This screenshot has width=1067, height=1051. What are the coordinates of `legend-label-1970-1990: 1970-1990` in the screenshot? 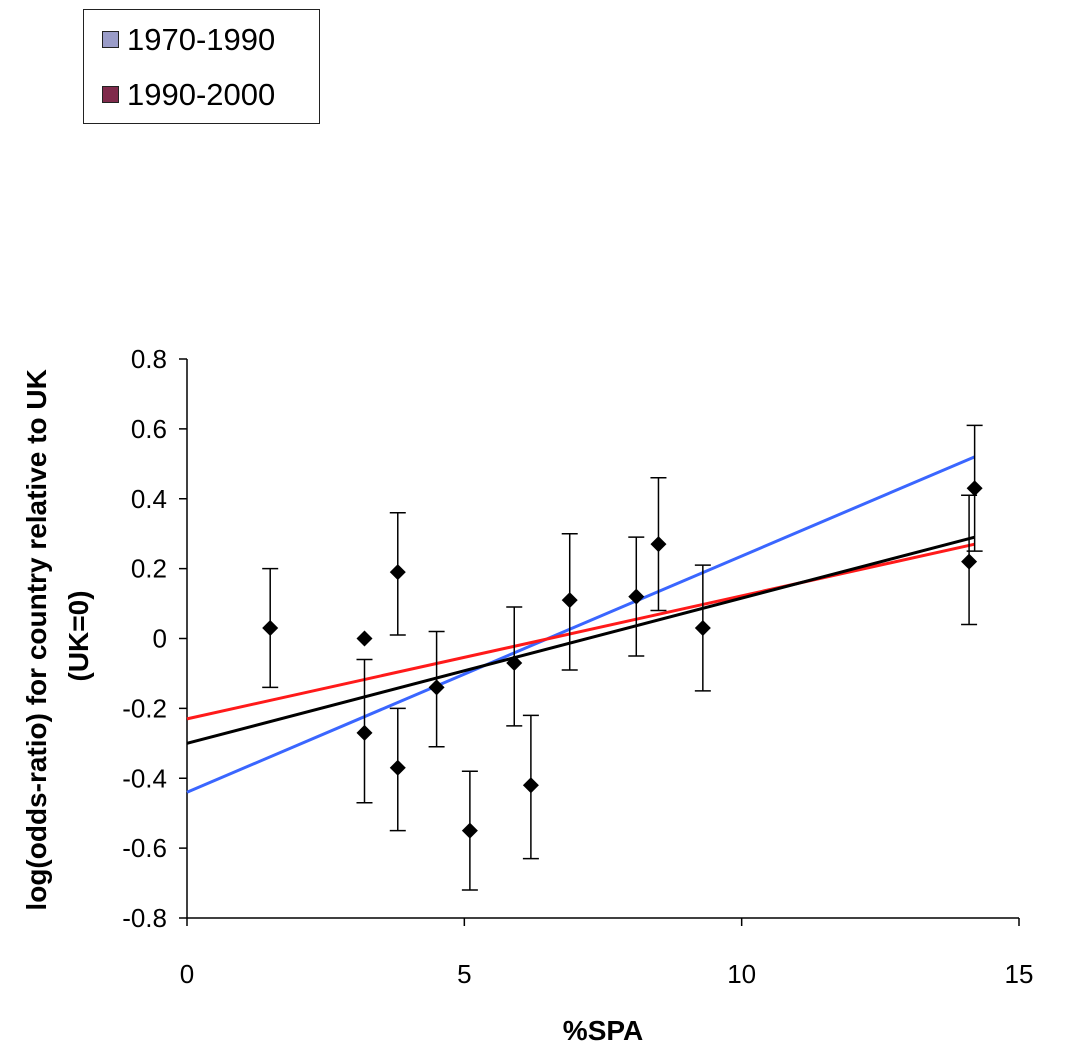 It's located at (201, 39).